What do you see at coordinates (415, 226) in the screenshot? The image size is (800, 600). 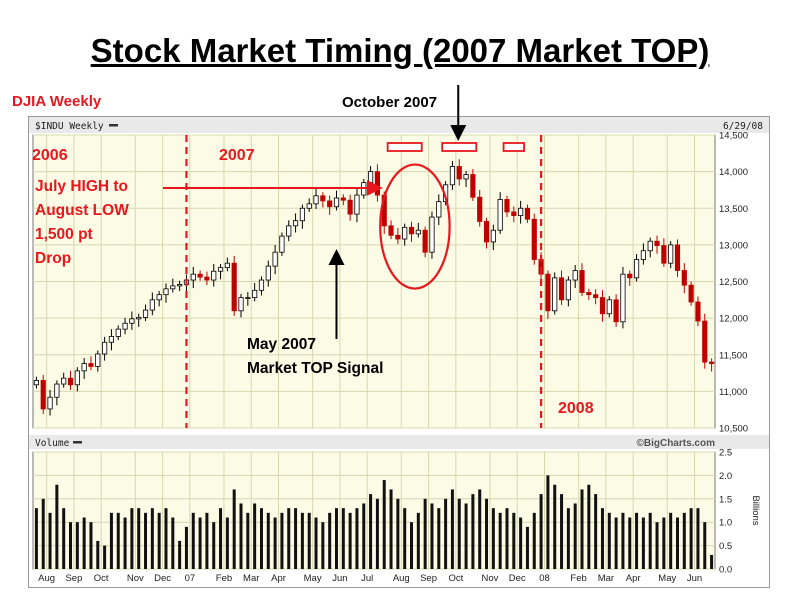 I see `july-august-circle` at bounding box center [415, 226].